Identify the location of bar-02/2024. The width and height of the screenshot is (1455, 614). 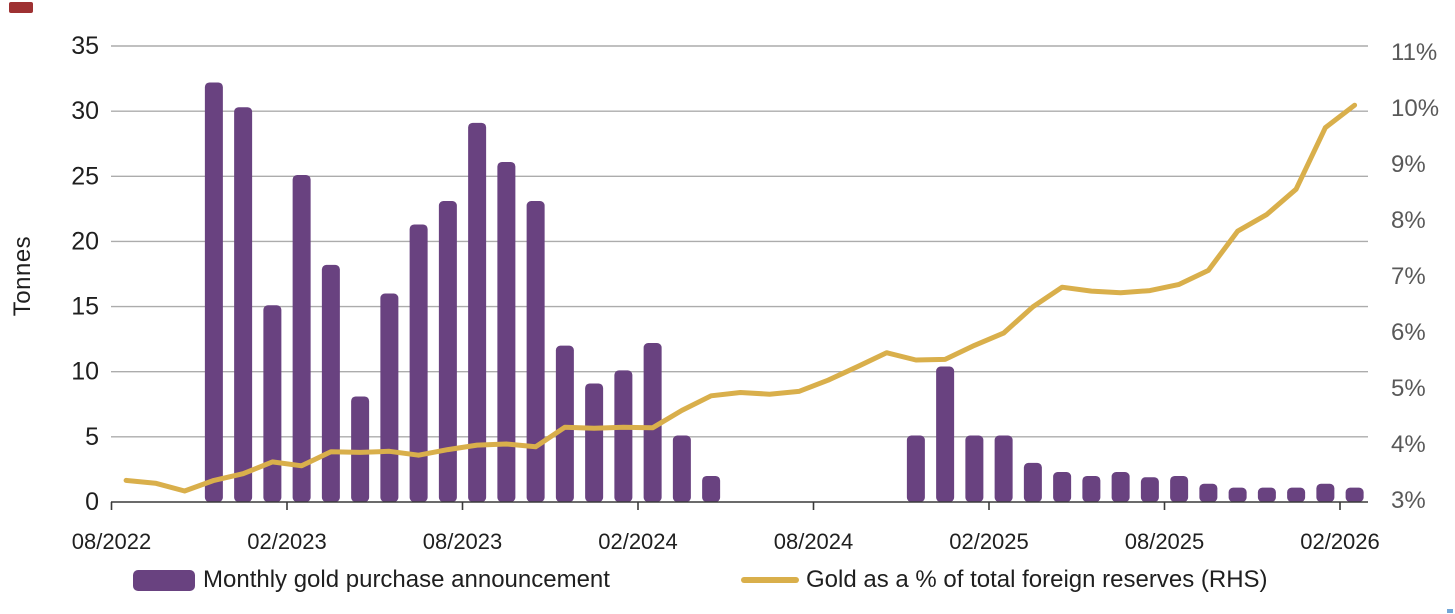
(652, 422).